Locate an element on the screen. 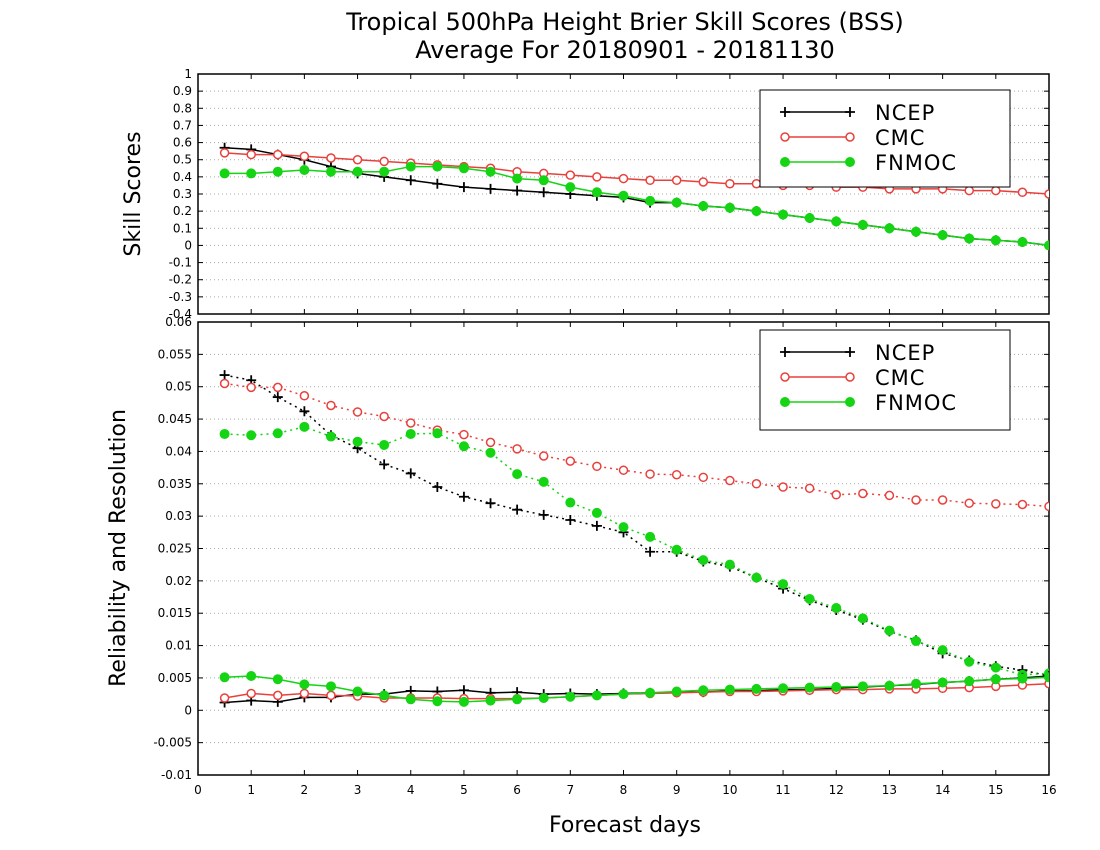  x-axis-label: Forecast days is located at coordinates (625, 825).